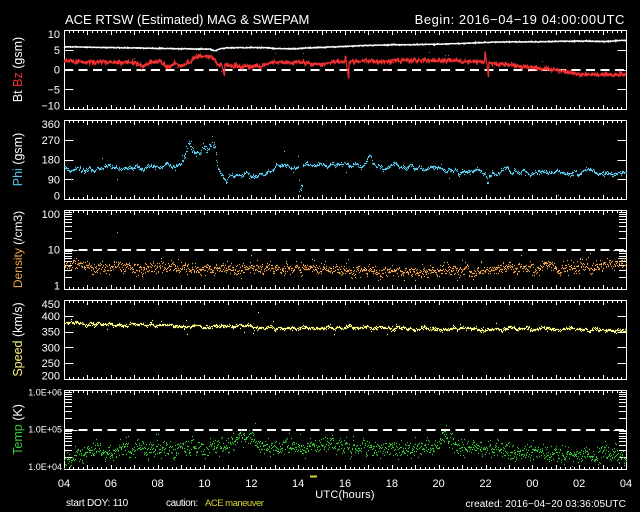  What do you see at coordinates (182, 503) in the screenshot?
I see `svg-text: caution:` at bounding box center [182, 503].